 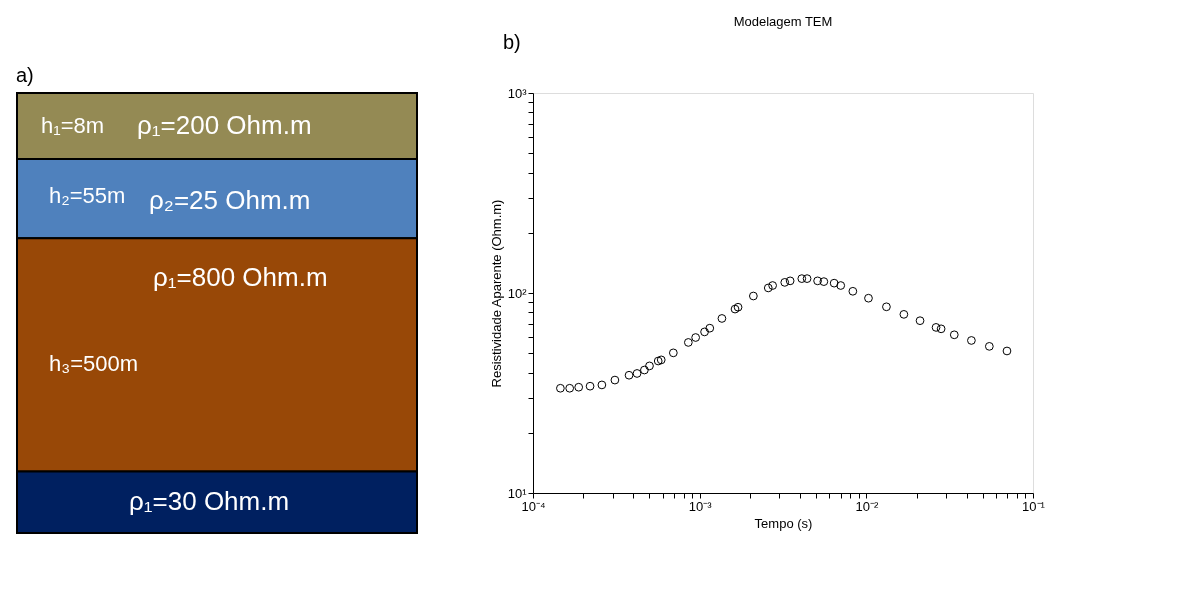 What do you see at coordinates (25, 75) in the screenshot?
I see `text: a)` at bounding box center [25, 75].